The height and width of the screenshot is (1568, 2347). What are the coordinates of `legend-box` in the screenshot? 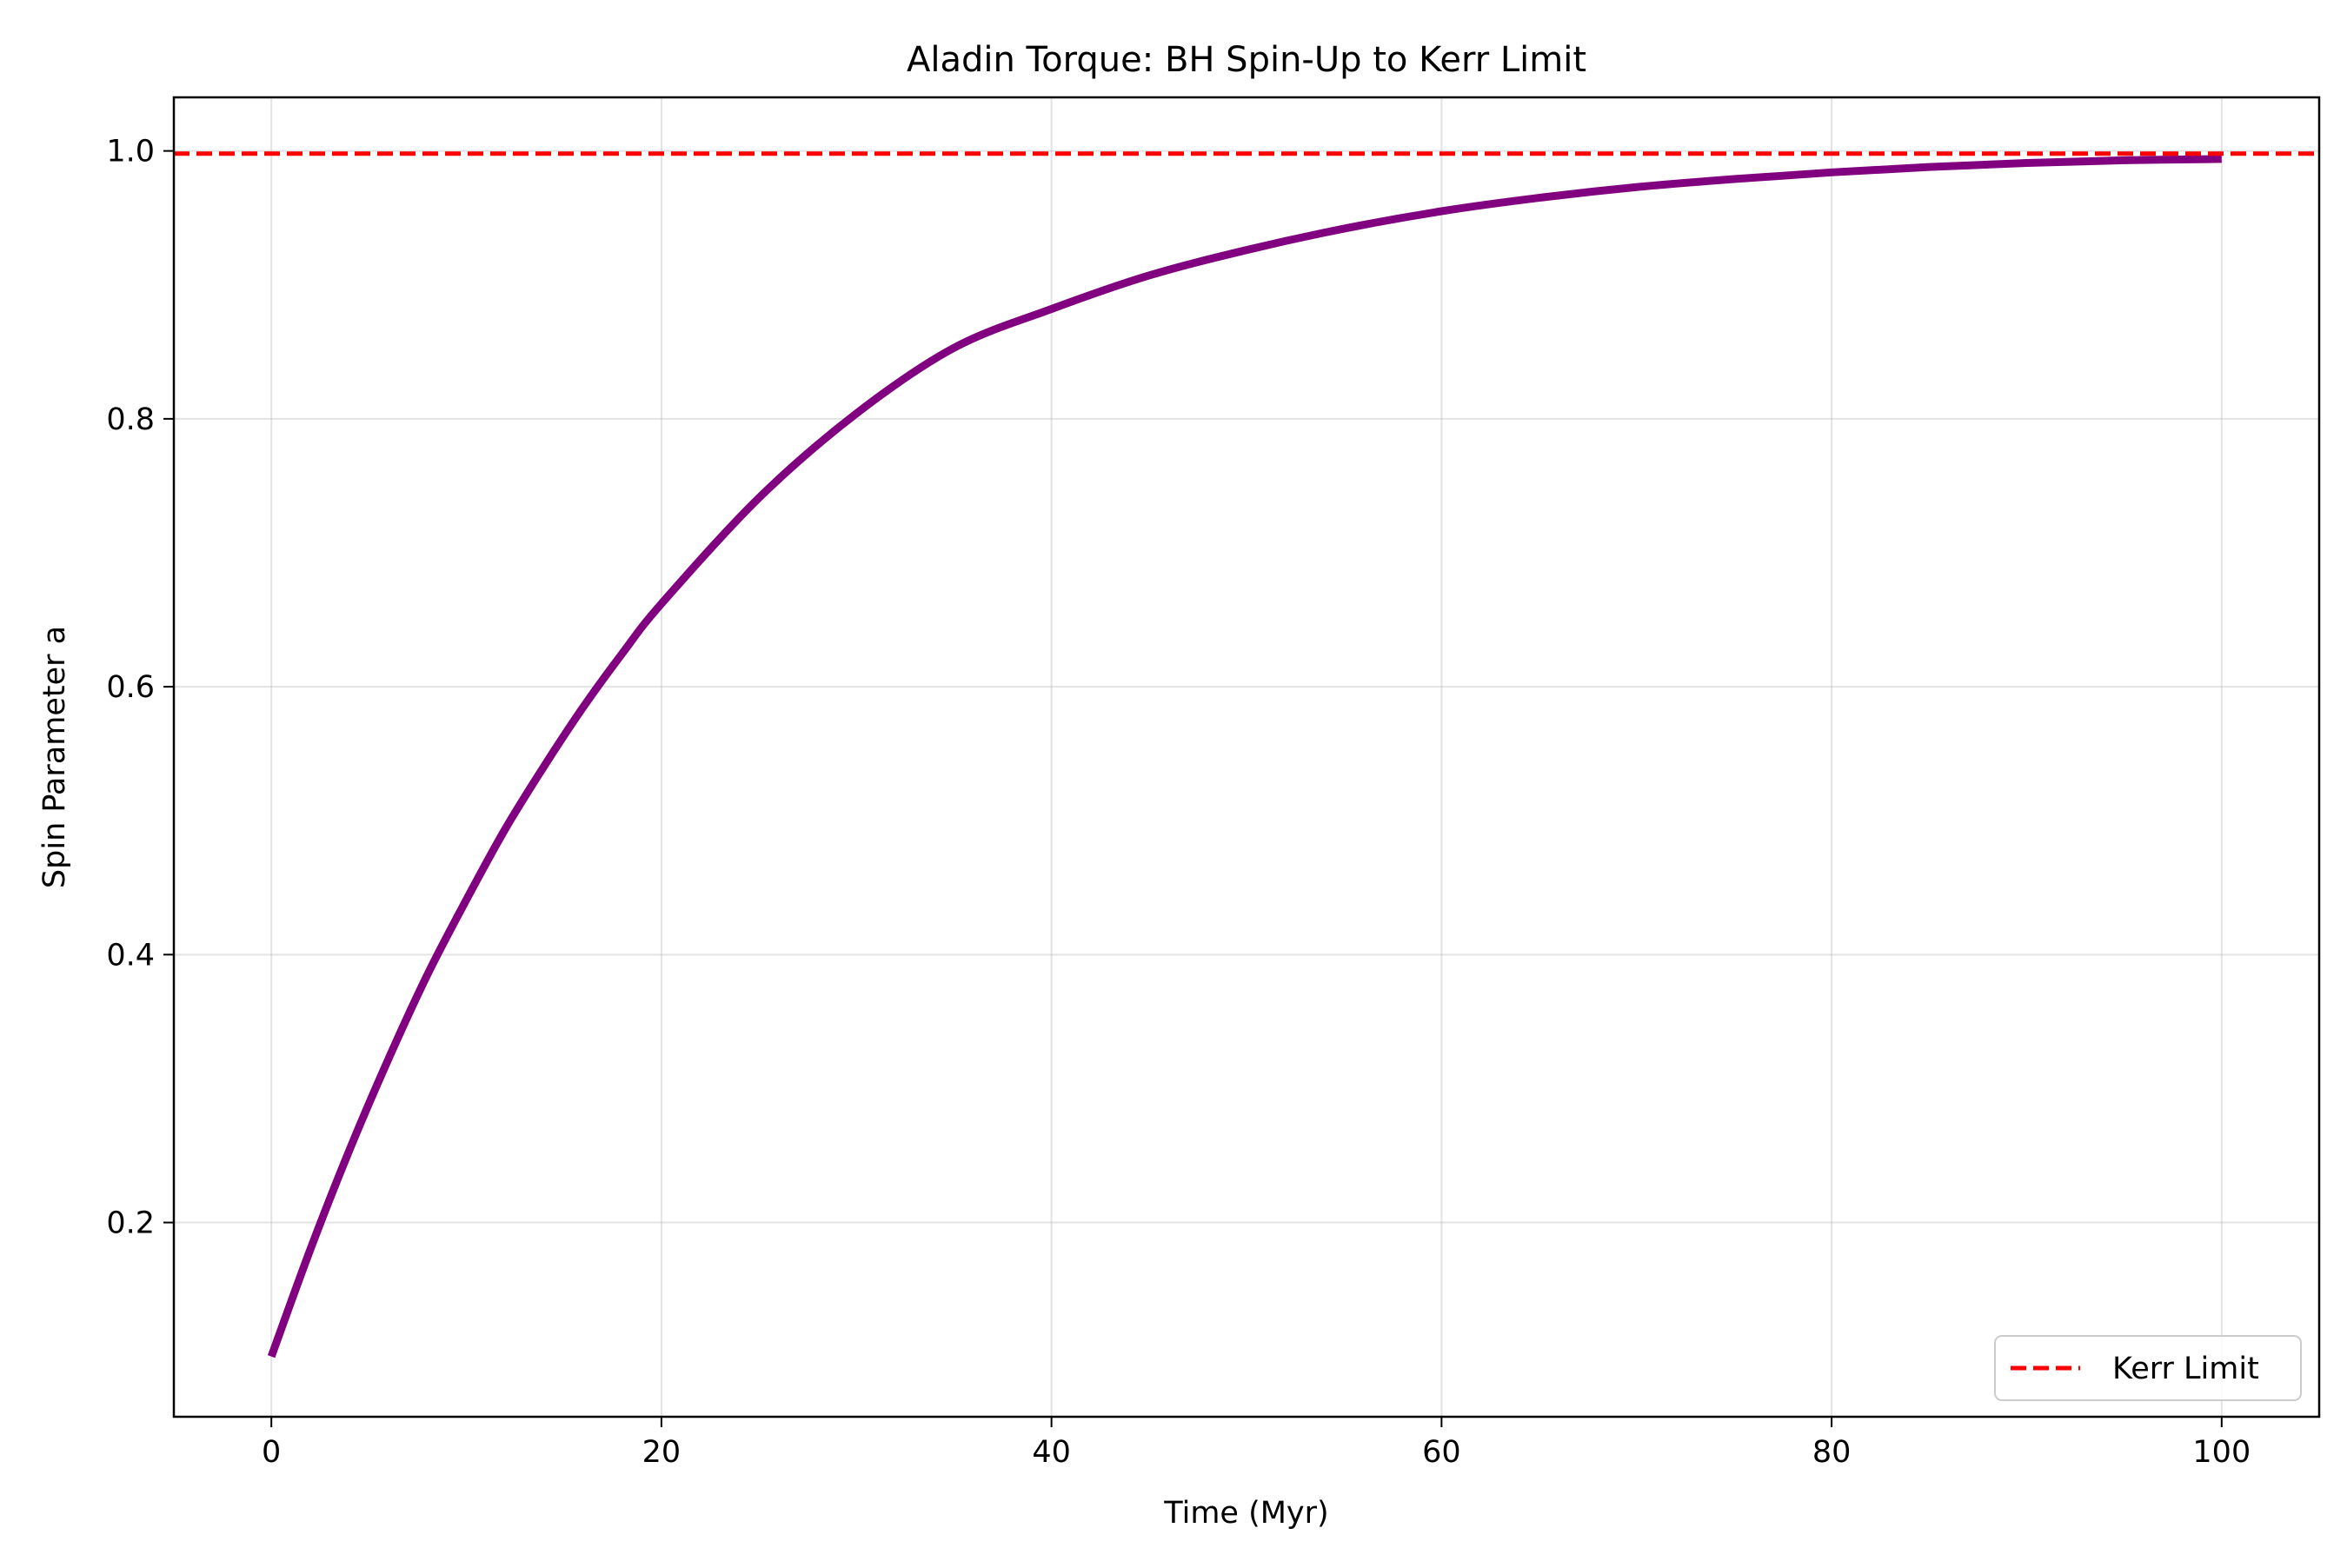 It's located at (2148, 1368).